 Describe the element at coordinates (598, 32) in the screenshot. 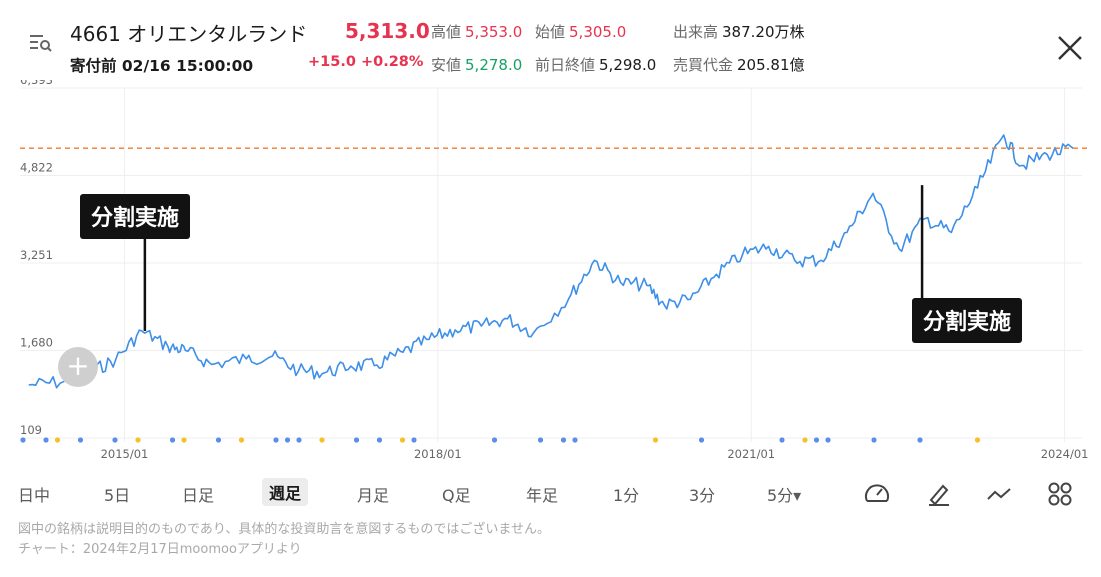

I see `stat-open-value: 5,305.0` at that location.